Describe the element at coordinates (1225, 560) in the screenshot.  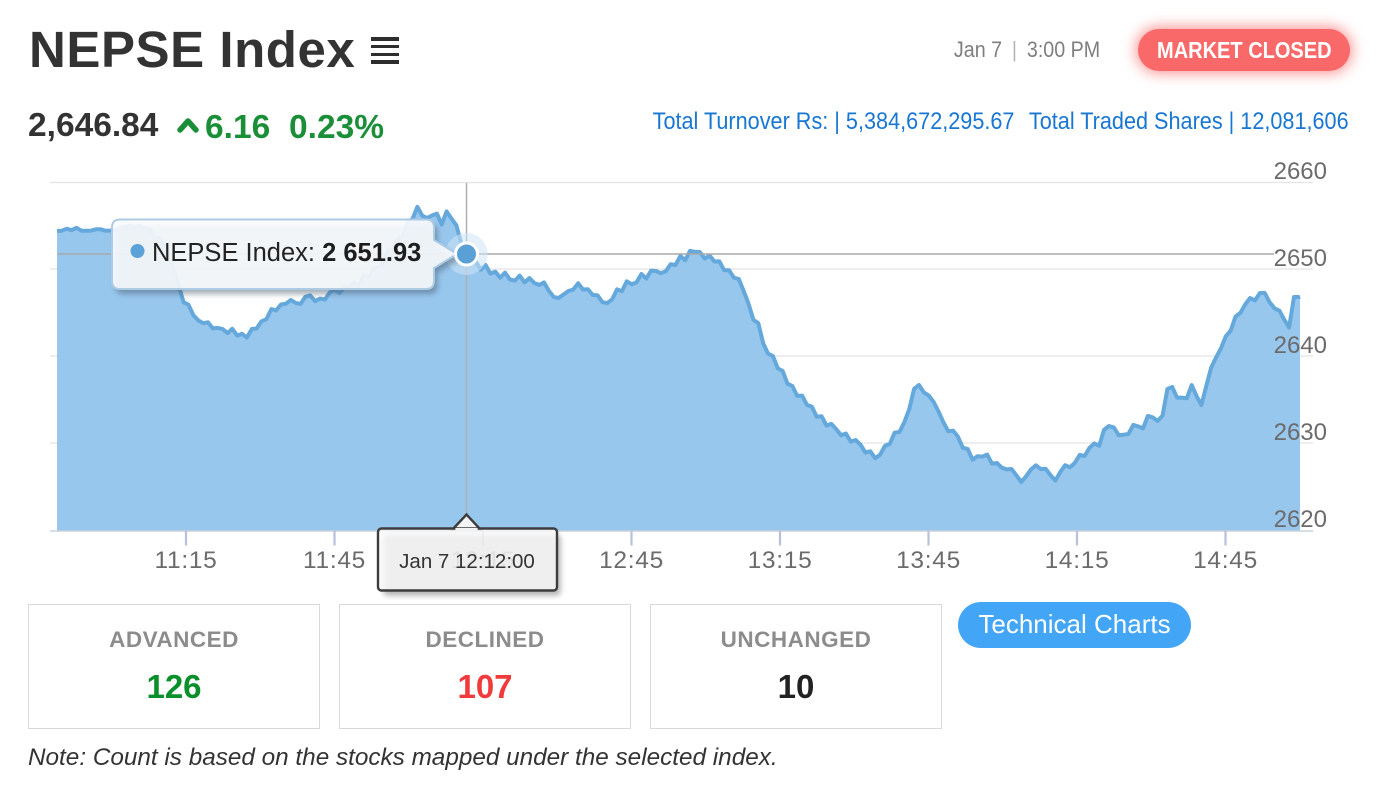
I see `svg-text: 14:45` at that location.